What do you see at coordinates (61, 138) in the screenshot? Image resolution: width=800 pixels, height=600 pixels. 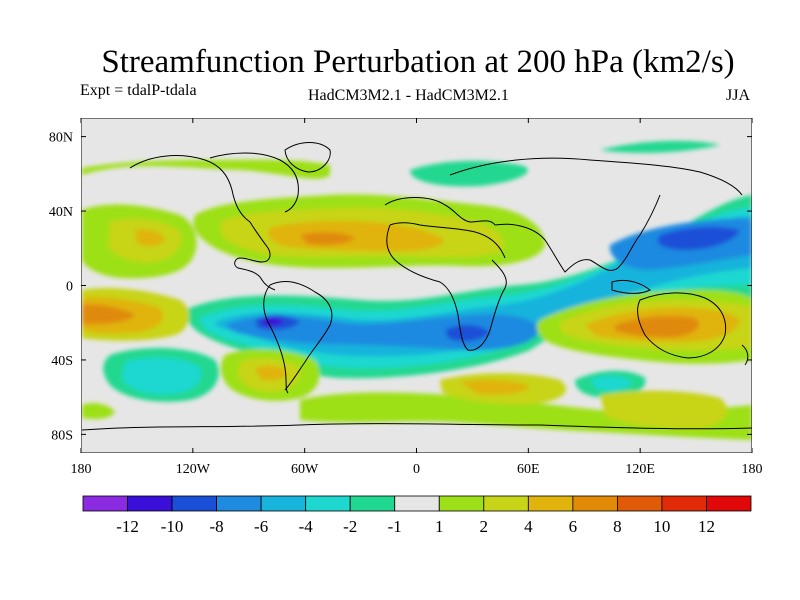 I see `lat-tick-label: 80N` at bounding box center [61, 138].